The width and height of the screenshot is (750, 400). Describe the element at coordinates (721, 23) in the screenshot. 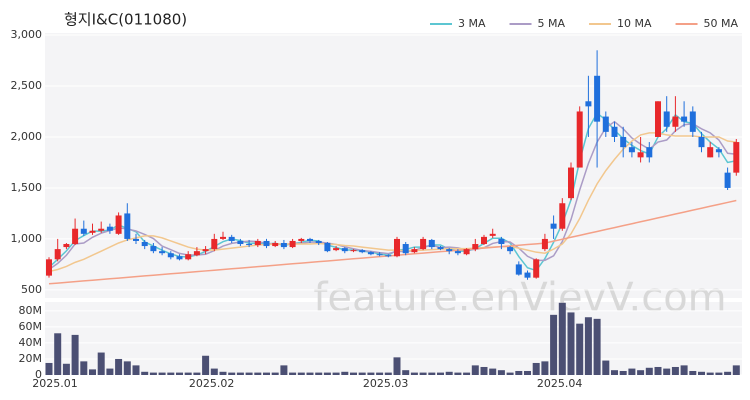

I see `legend-label: 50 MA` at that location.